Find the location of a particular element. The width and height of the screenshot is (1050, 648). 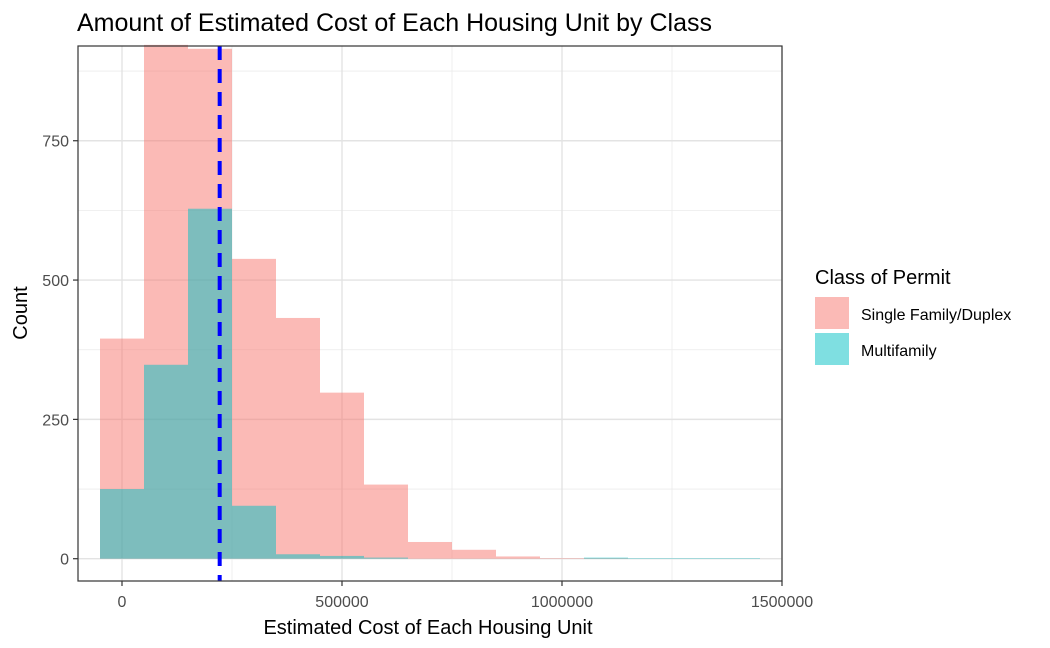

legend-key-multifamily is located at coordinates (832, 349).